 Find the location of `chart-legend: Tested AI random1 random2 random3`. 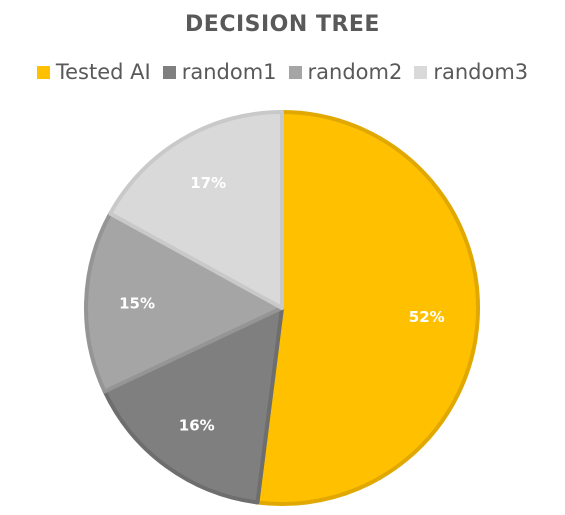

chart-legend: Tested AI random1 random2 random3 is located at coordinates (282, 72).